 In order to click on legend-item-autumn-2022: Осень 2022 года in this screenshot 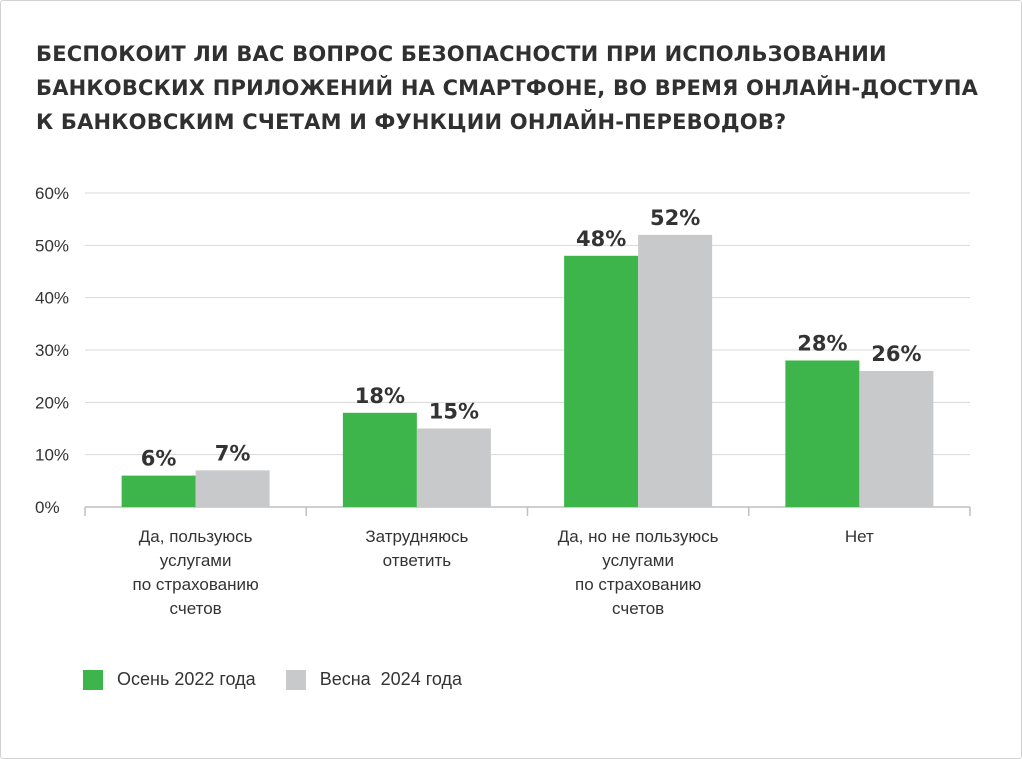, I will do `click(169, 679)`.